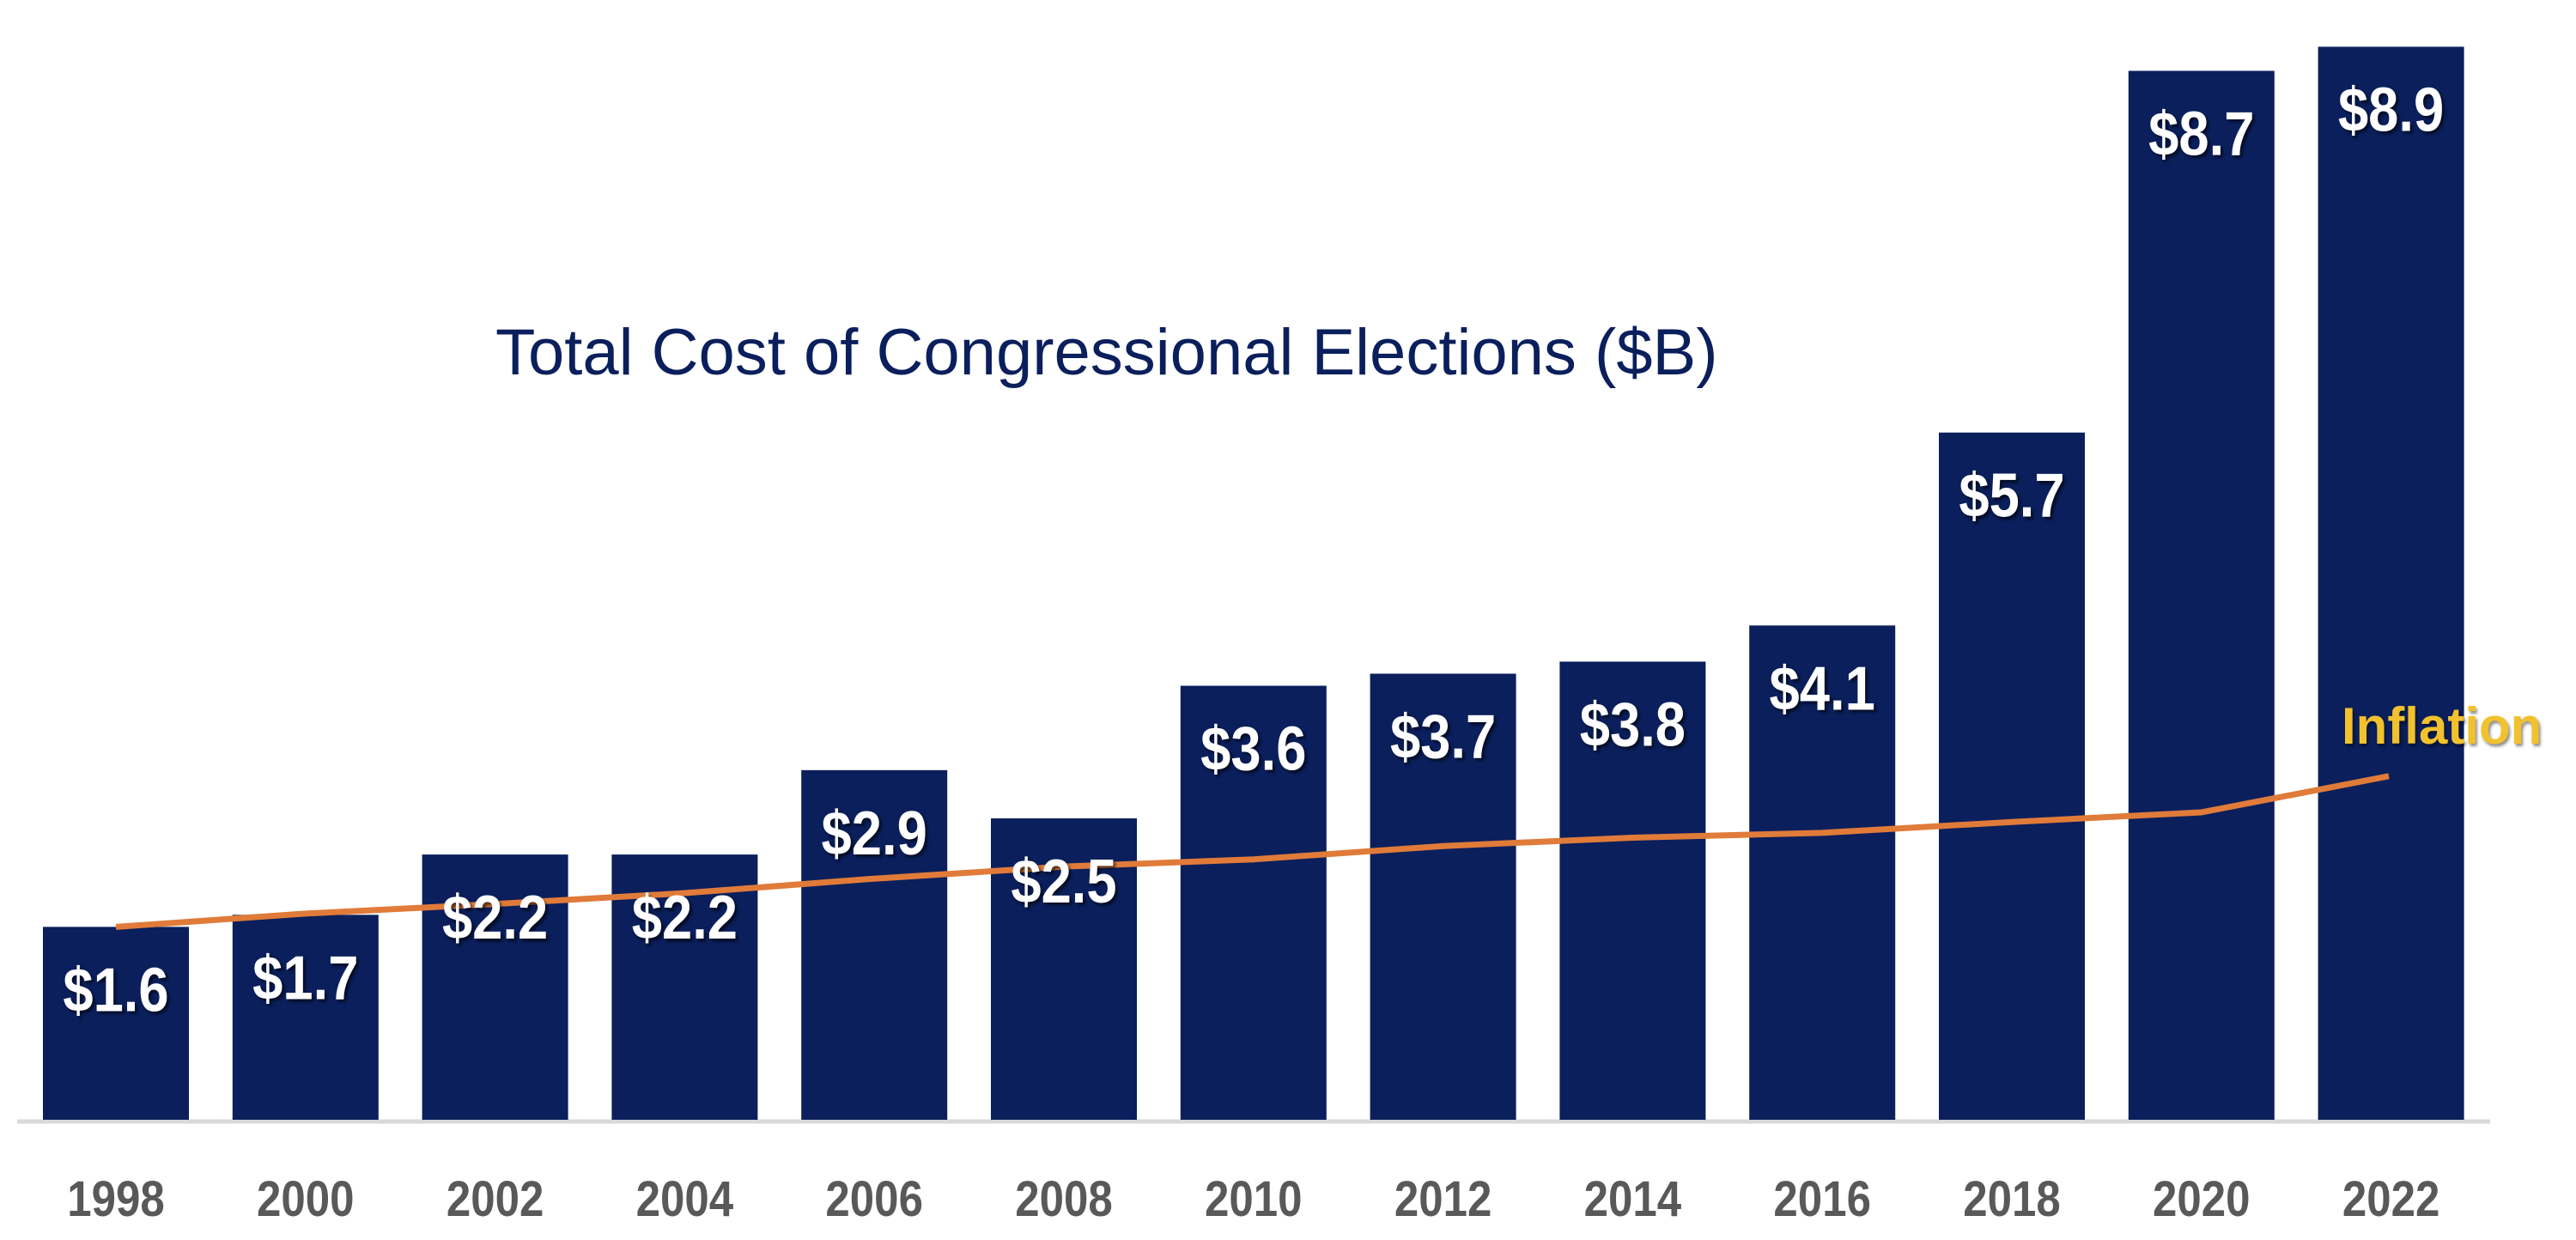 The height and width of the screenshot is (1240, 2576). What do you see at coordinates (2391, 111) in the screenshot?
I see `data-label-2022: $8.9` at bounding box center [2391, 111].